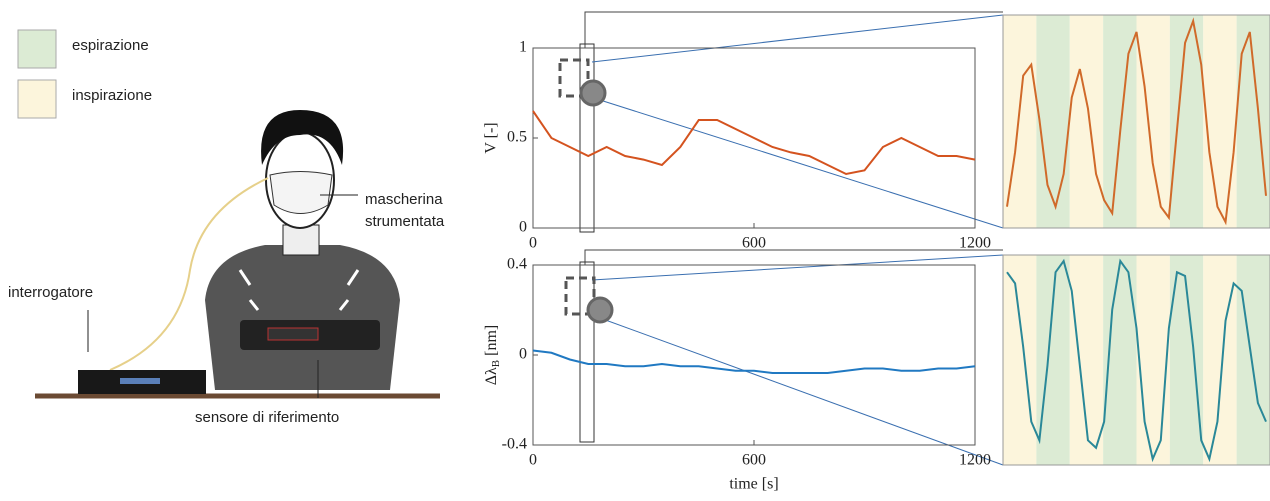  Describe the element at coordinates (491, 376) in the screenshot. I see `y-axis-label-main: Δλ` at that location.